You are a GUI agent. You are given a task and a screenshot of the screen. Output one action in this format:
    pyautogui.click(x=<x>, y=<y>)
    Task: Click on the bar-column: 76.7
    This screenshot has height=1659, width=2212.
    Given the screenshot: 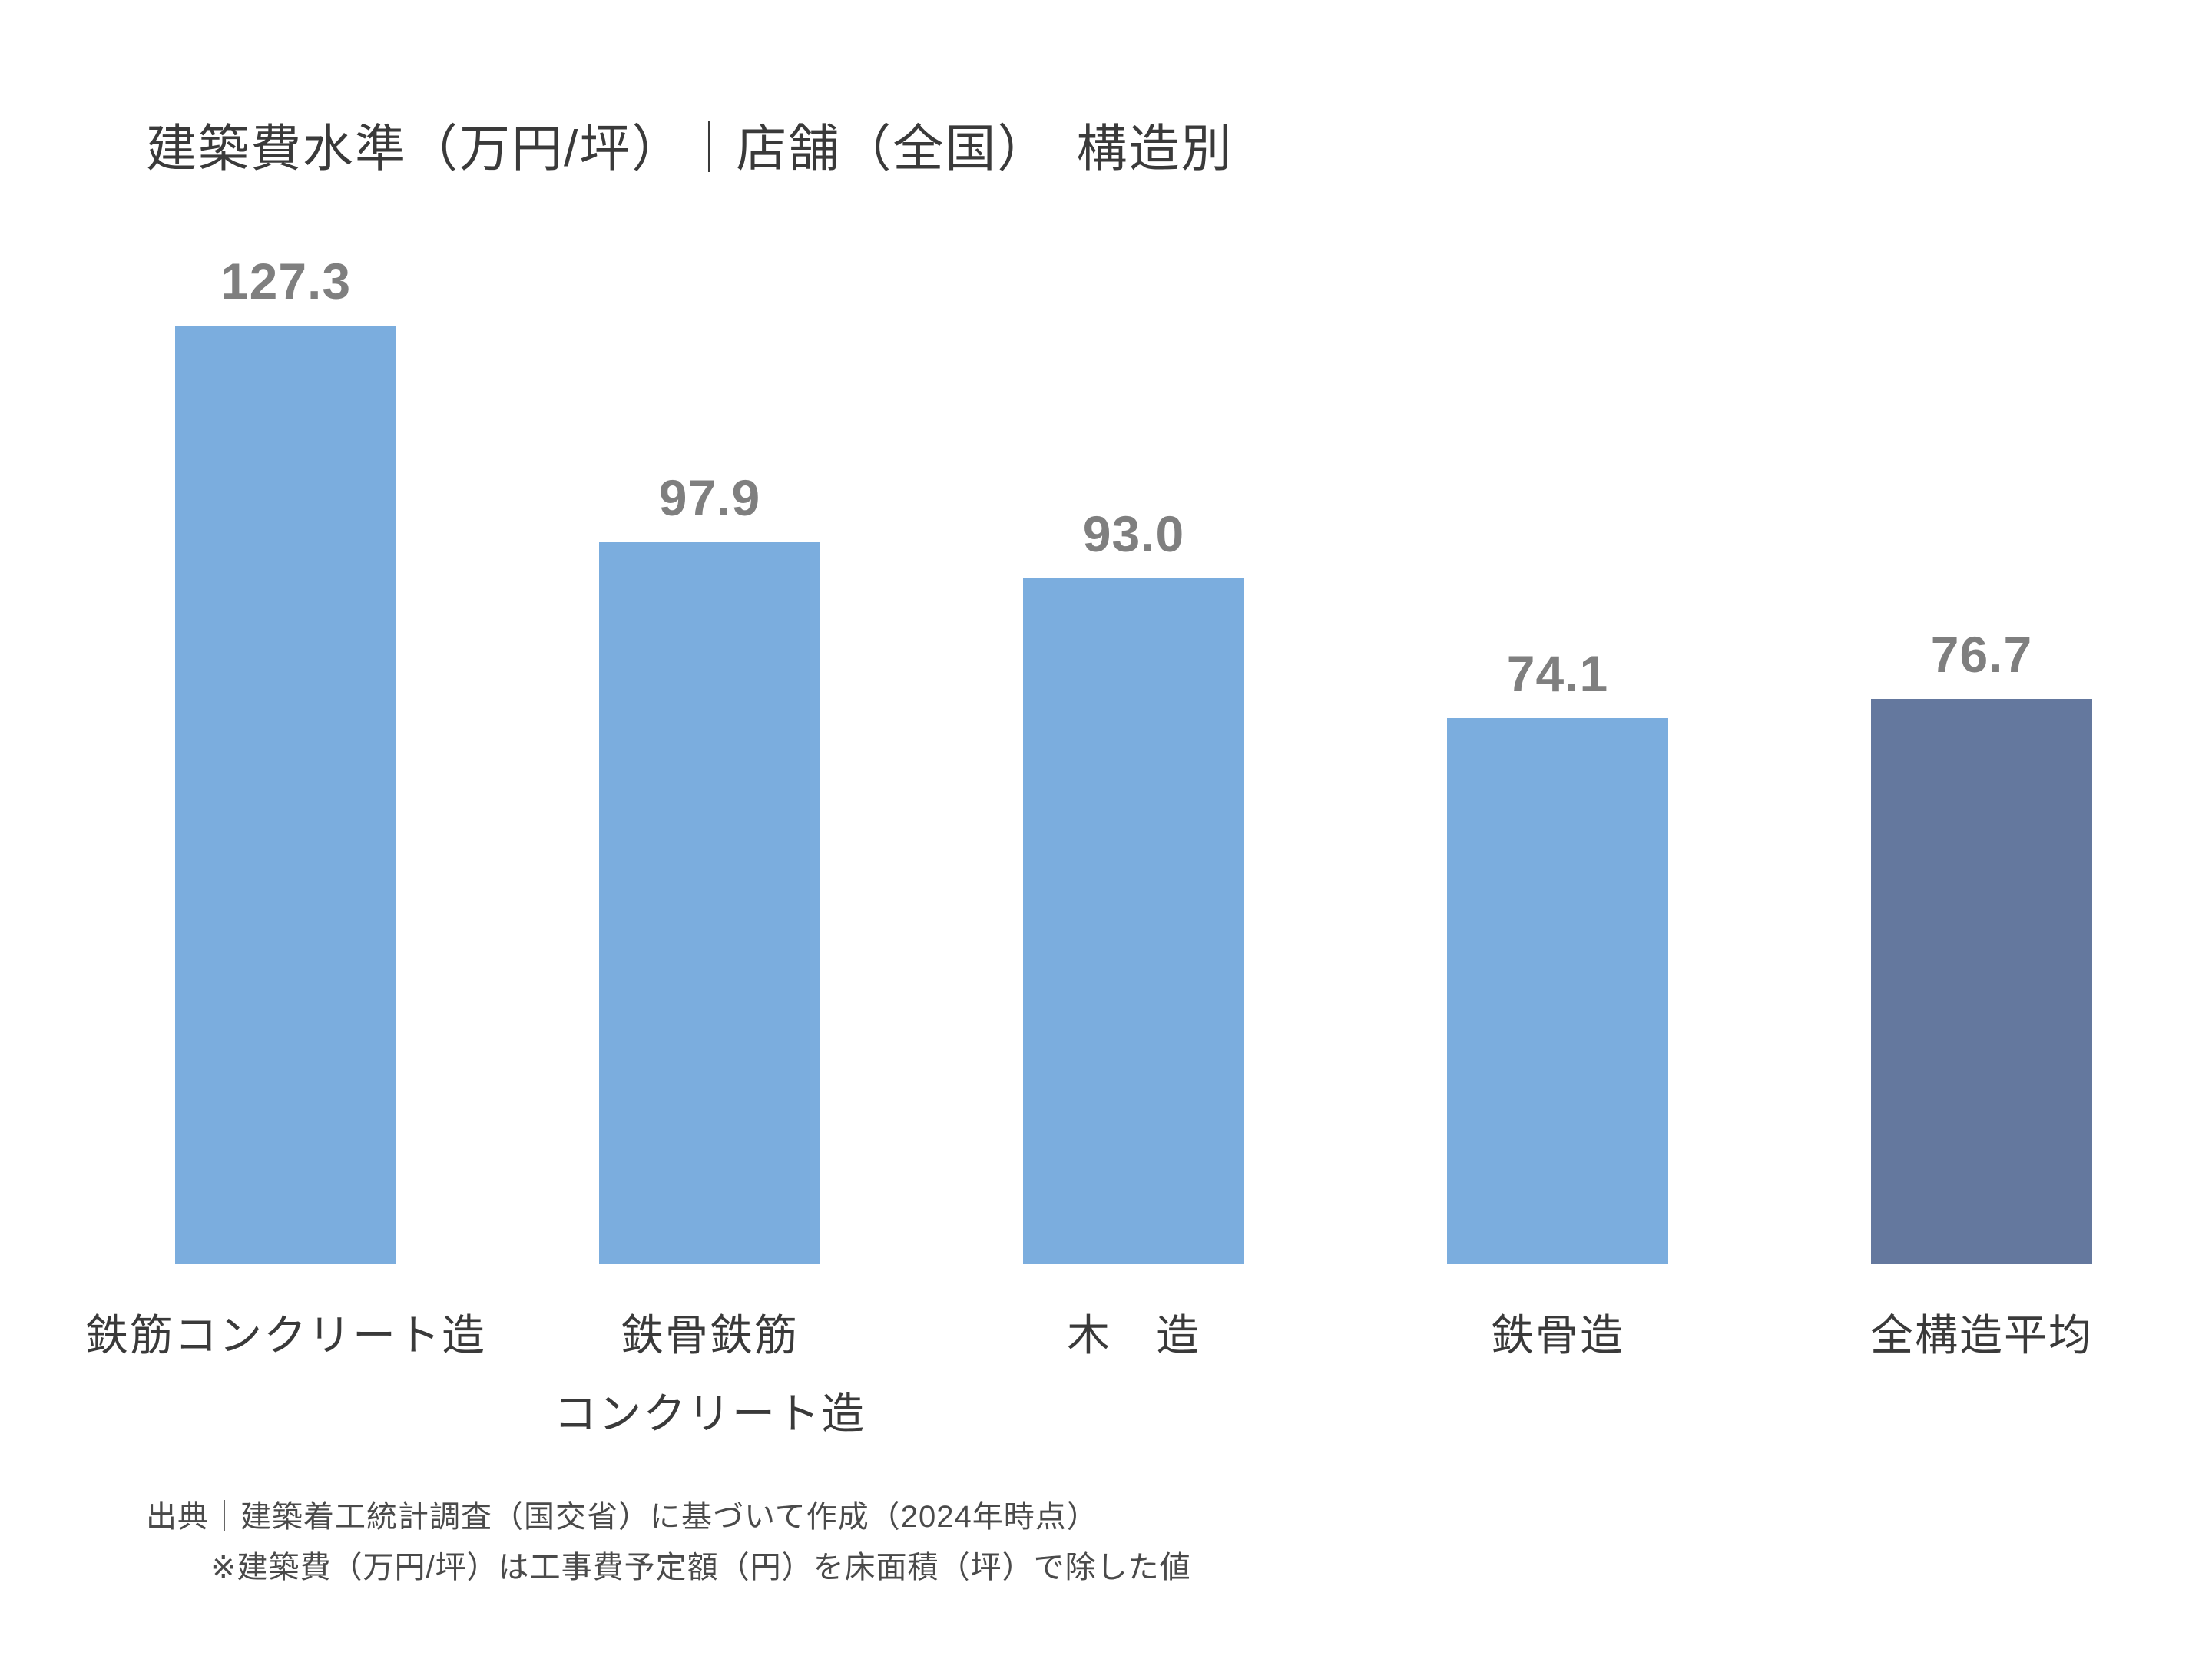 What is the action you would take?
    pyautogui.click(x=1982, y=632)
    